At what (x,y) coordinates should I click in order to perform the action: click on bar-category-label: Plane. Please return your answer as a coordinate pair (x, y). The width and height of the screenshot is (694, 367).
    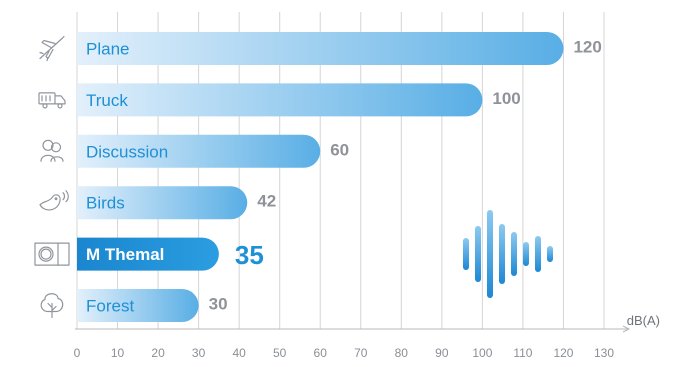
    Looking at the image, I should click on (107, 49).